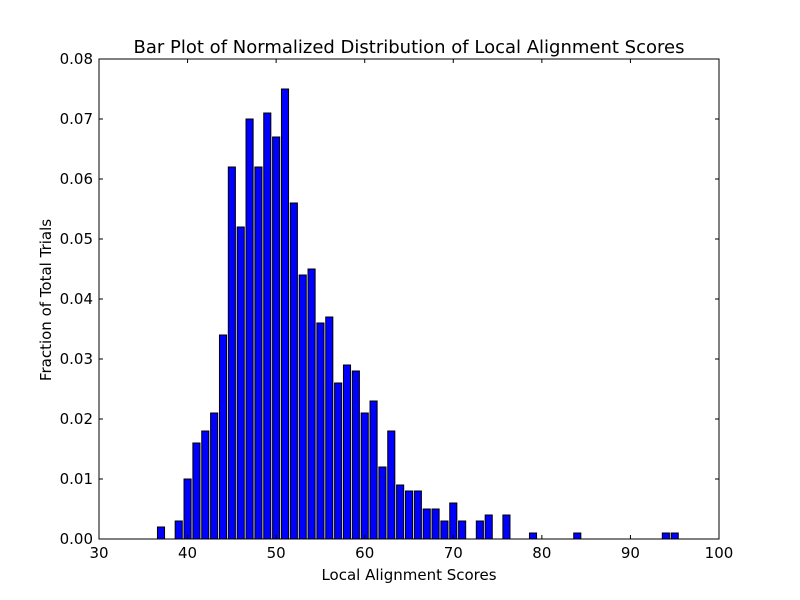 This screenshot has width=800, height=600. I want to click on x-tick-label: 30, so click(98, 553).